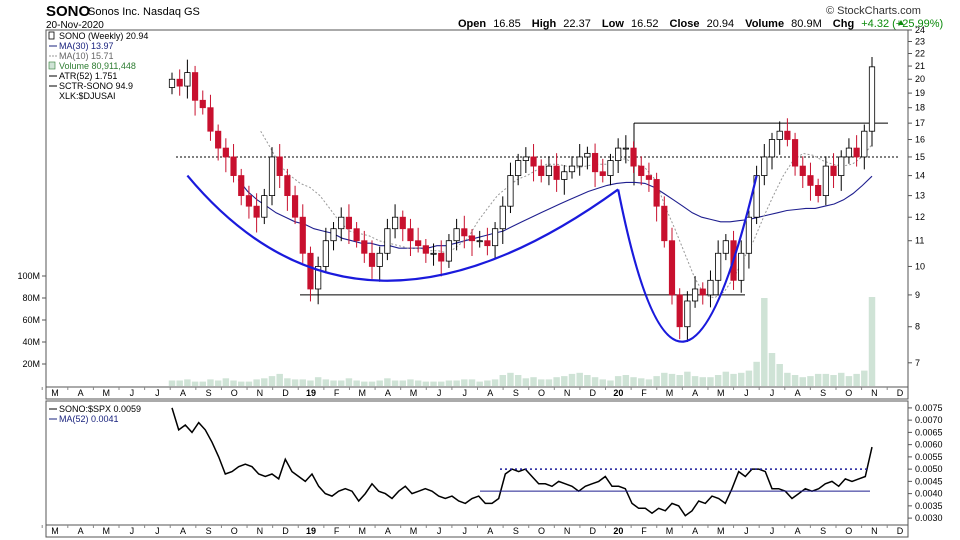 This screenshot has width=960, height=540. I want to click on price-tick-label: 7, so click(917, 363).